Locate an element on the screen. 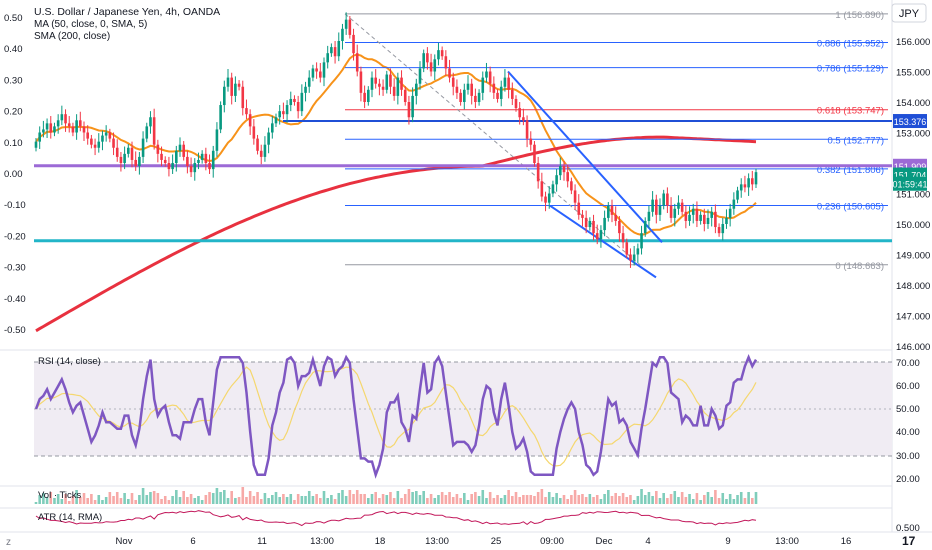 This screenshot has height=550, width=932. fib-level-label: 0.5 (152.777) is located at coordinates (855, 140).